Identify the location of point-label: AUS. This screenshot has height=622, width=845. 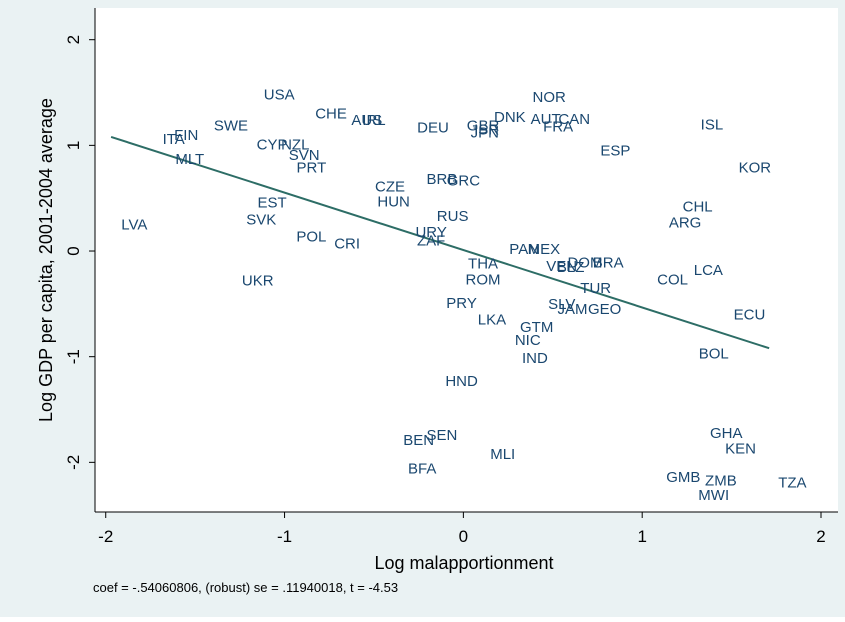
(366, 120).